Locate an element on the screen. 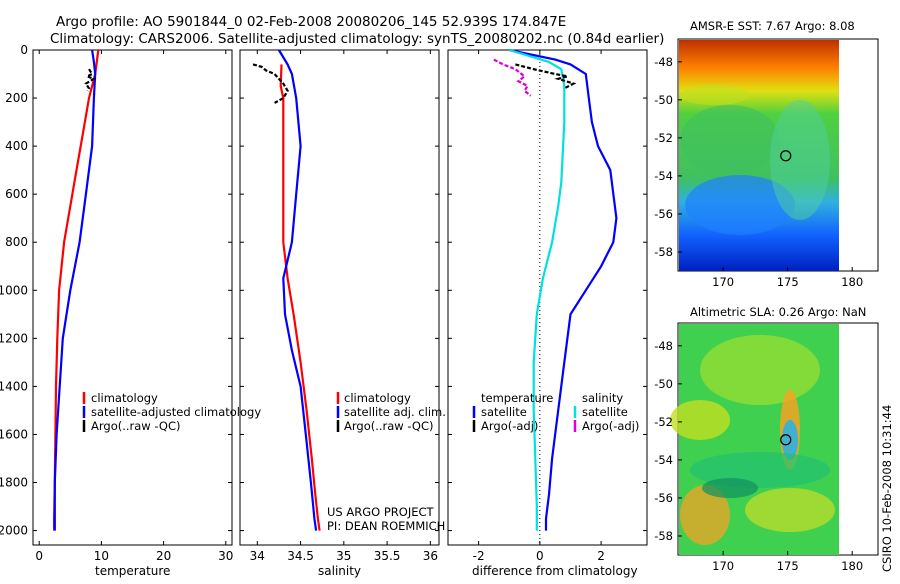  legend-temp-argo-label: Argo(-adj) is located at coordinates (509, 426).